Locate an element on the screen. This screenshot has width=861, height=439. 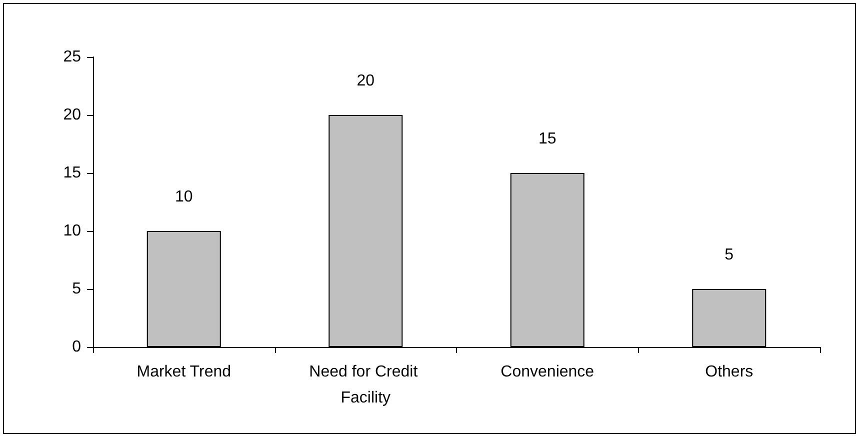
data-label: 15 is located at coordinates (547, 139).